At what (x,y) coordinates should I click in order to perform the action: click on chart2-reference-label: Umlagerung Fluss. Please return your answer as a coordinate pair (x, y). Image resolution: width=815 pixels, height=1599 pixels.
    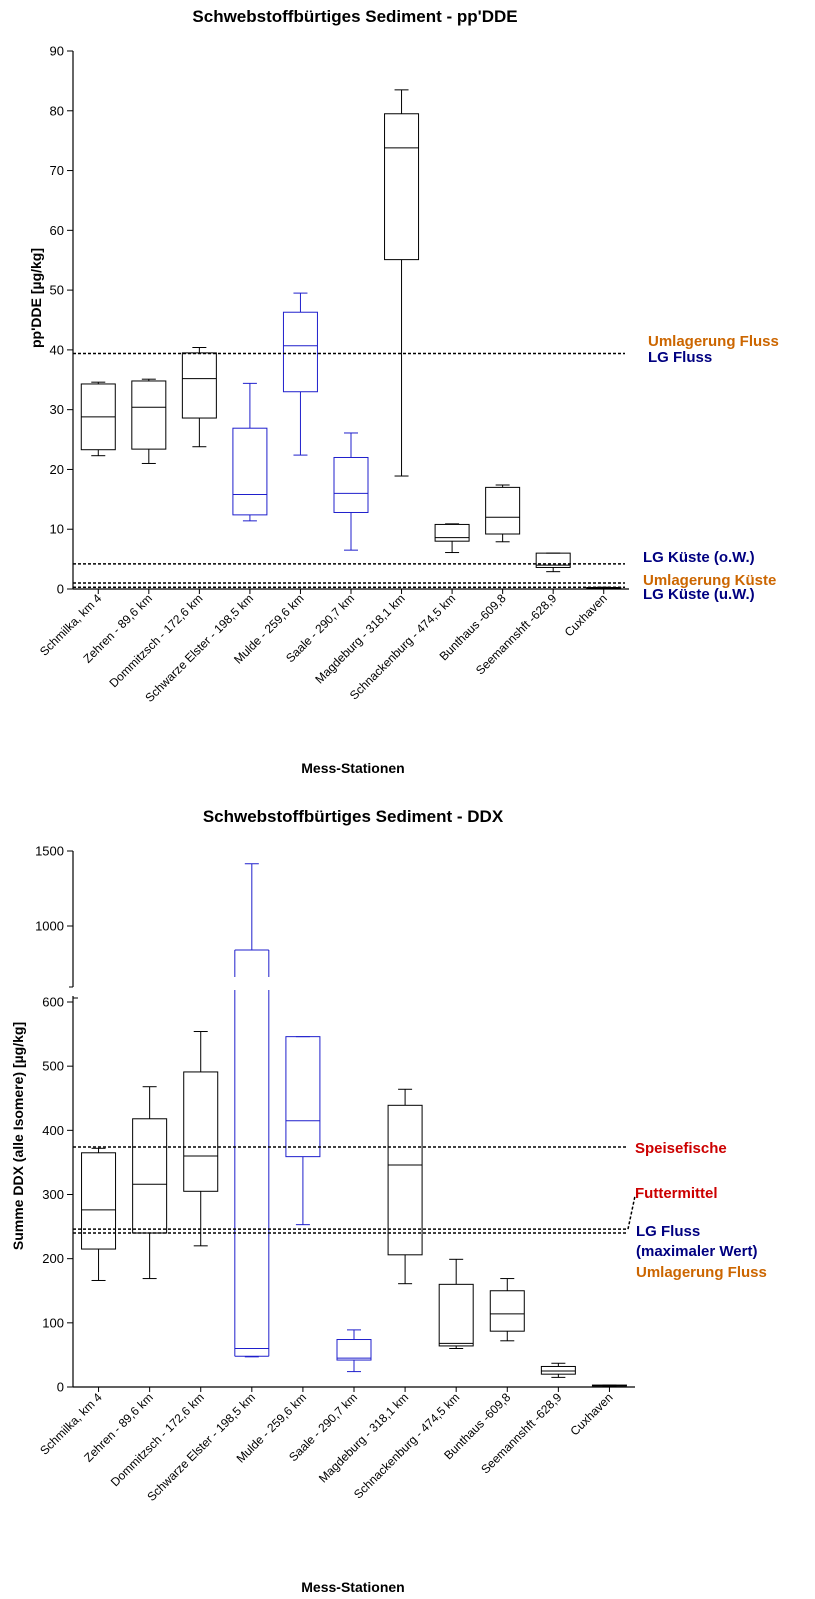
    Looking at the image, I should click on (701, 1272).